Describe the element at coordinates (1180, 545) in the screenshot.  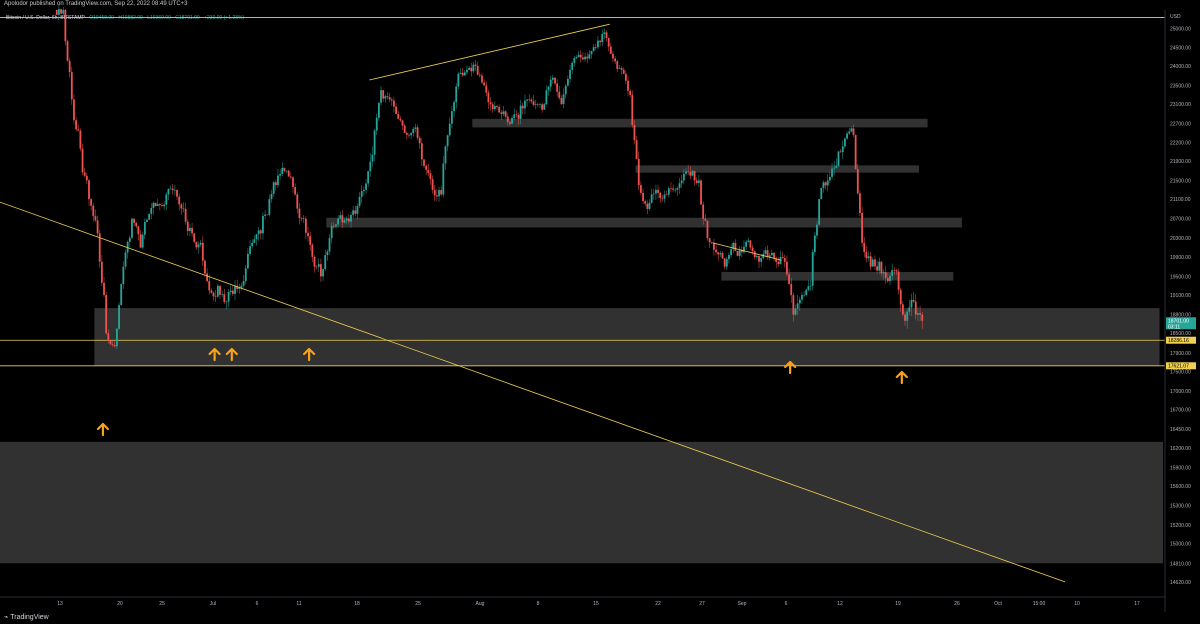
I see `price-tick-label: 15000.00` at that location.